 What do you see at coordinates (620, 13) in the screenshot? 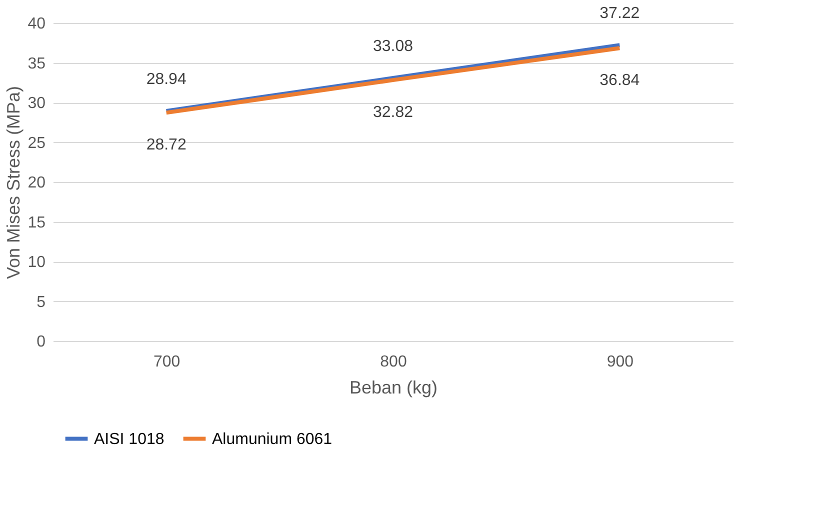
I see `data-label: 37.22` at bounding box center [620, 13].